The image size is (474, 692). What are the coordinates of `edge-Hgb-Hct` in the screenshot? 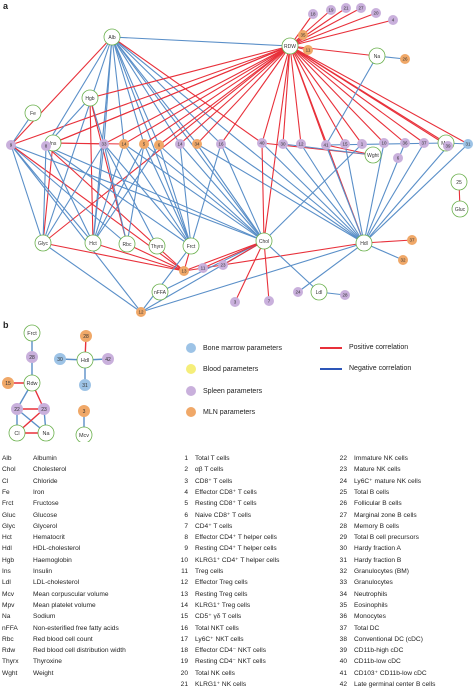 It's located at (91, 170).